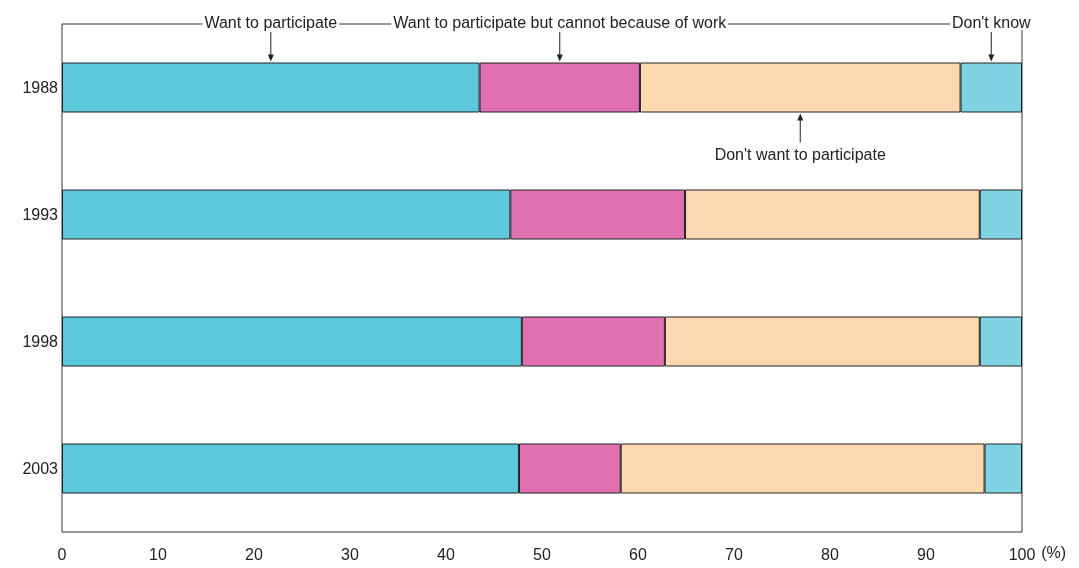 The width and height of the screenshot is (1079, 568). I want to click on x-tick-label: 40, so click(446, 554).